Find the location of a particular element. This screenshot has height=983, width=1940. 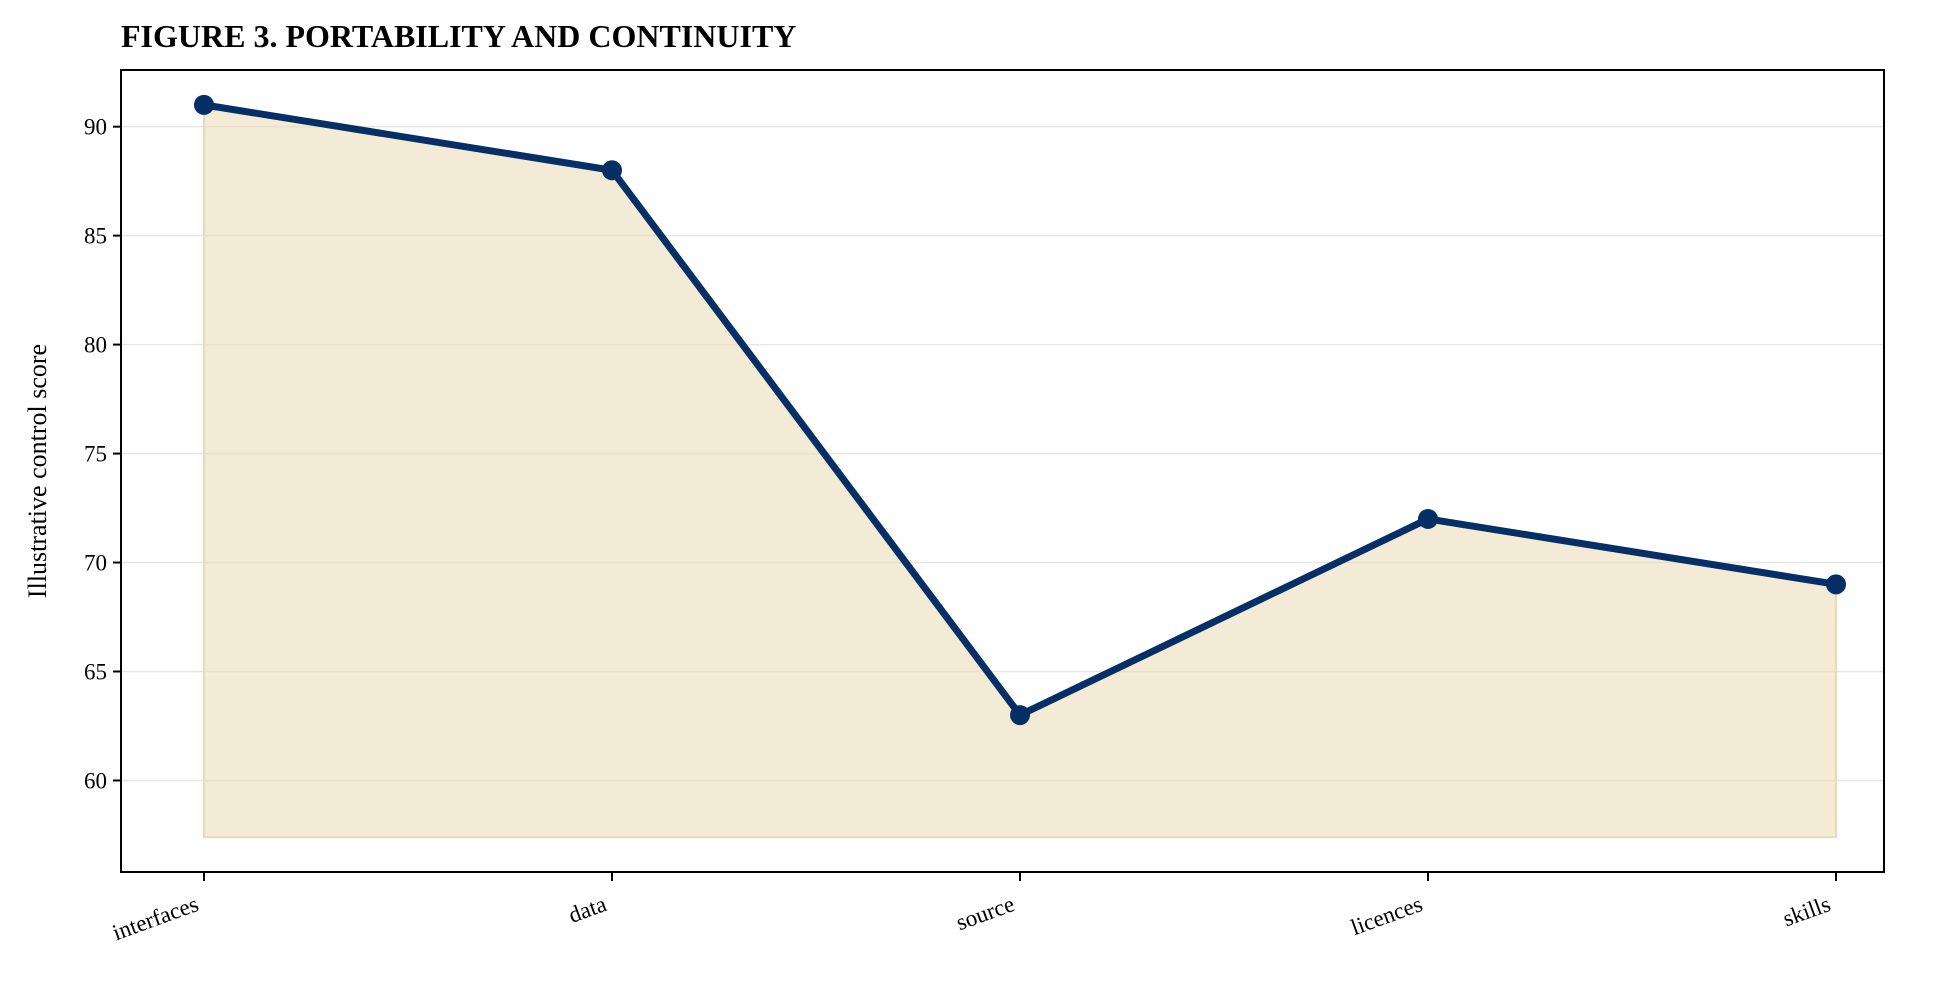

y-tick-label: 60 is located at coordinates (95, 780).